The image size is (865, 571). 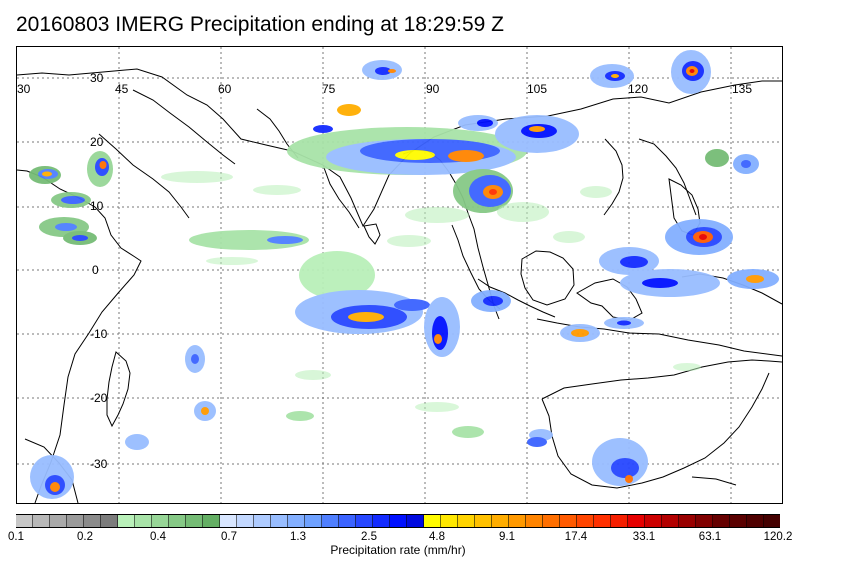 I want to click on longitude-label-75: 75, so click(x=329, y=89).